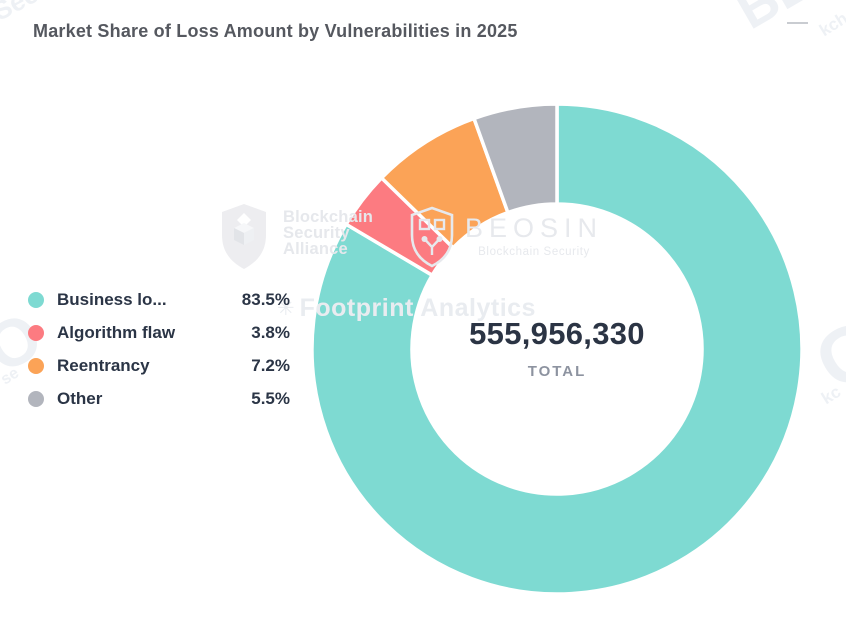  What do you see at coordinates (270, 365) in the screenshot?
I see `legend-percent: 7.2%` at bounding box center [270, 365].